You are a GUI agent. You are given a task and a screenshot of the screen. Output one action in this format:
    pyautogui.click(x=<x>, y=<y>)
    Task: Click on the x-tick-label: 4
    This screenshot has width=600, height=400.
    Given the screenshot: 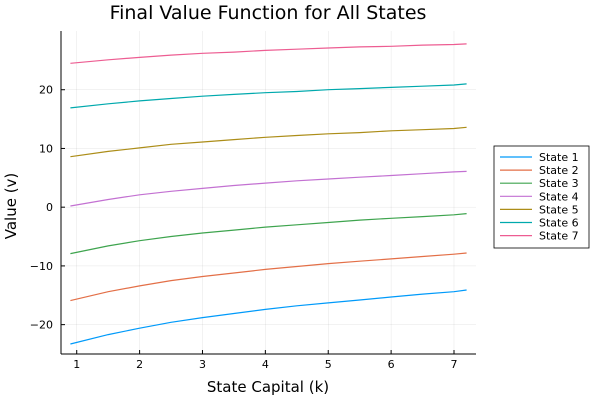 What is the action you would take?
    pyautogui.click(x=265, y=364)
    